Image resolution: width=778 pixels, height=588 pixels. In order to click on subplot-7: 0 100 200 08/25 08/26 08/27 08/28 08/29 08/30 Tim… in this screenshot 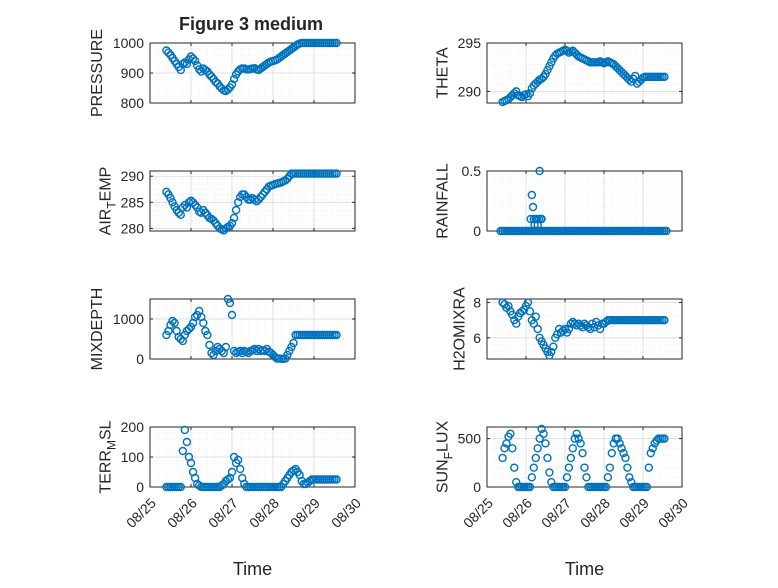, I will do `click(231, 499)`.